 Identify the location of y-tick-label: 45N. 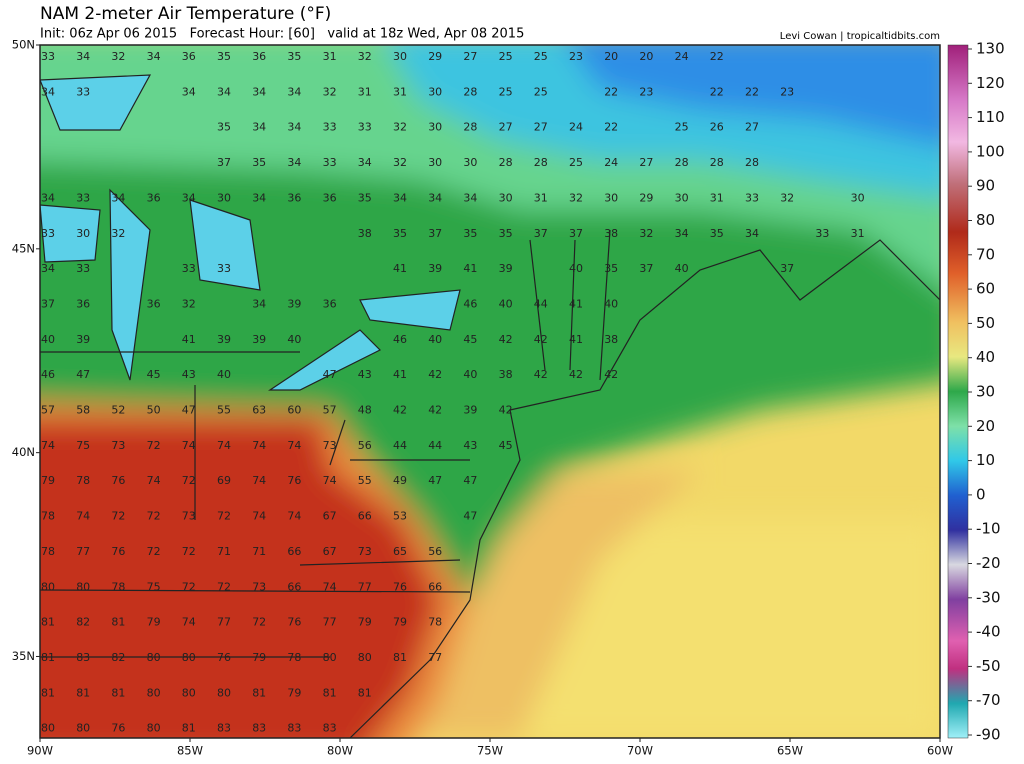
(23, 248).